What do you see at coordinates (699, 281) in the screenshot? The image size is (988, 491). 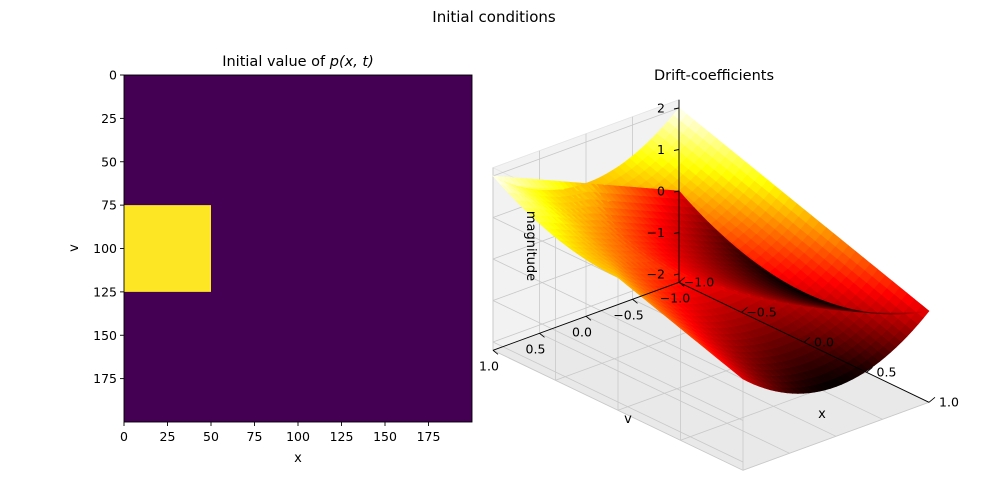 I see `x-tick-label: −1.0` at bounding box center [699, 281].